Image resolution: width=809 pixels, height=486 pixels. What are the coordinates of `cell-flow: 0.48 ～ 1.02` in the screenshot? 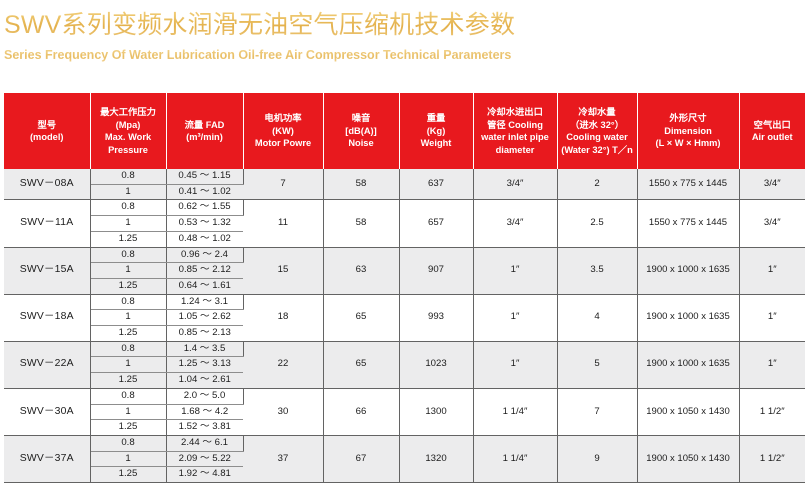 It's located at (204, 239).